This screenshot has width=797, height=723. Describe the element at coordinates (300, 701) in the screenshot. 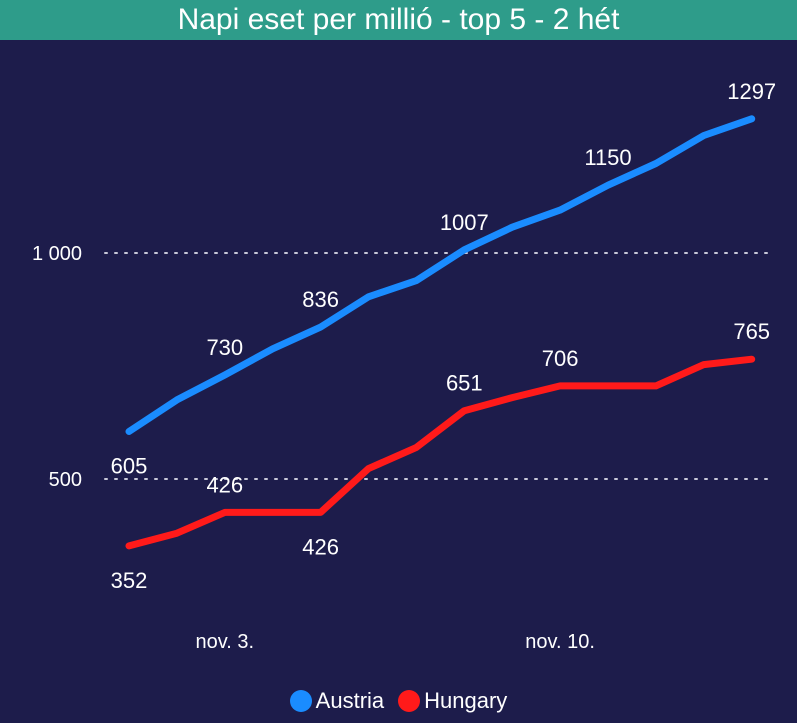

I see `legend-marker-austria` at that location.